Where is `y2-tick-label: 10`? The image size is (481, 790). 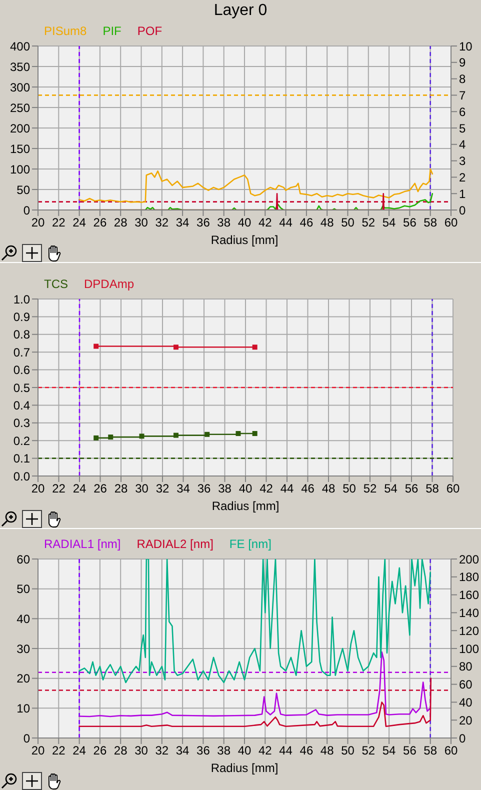 y2-tick-label: 10 is located at coordinates (466, 46).